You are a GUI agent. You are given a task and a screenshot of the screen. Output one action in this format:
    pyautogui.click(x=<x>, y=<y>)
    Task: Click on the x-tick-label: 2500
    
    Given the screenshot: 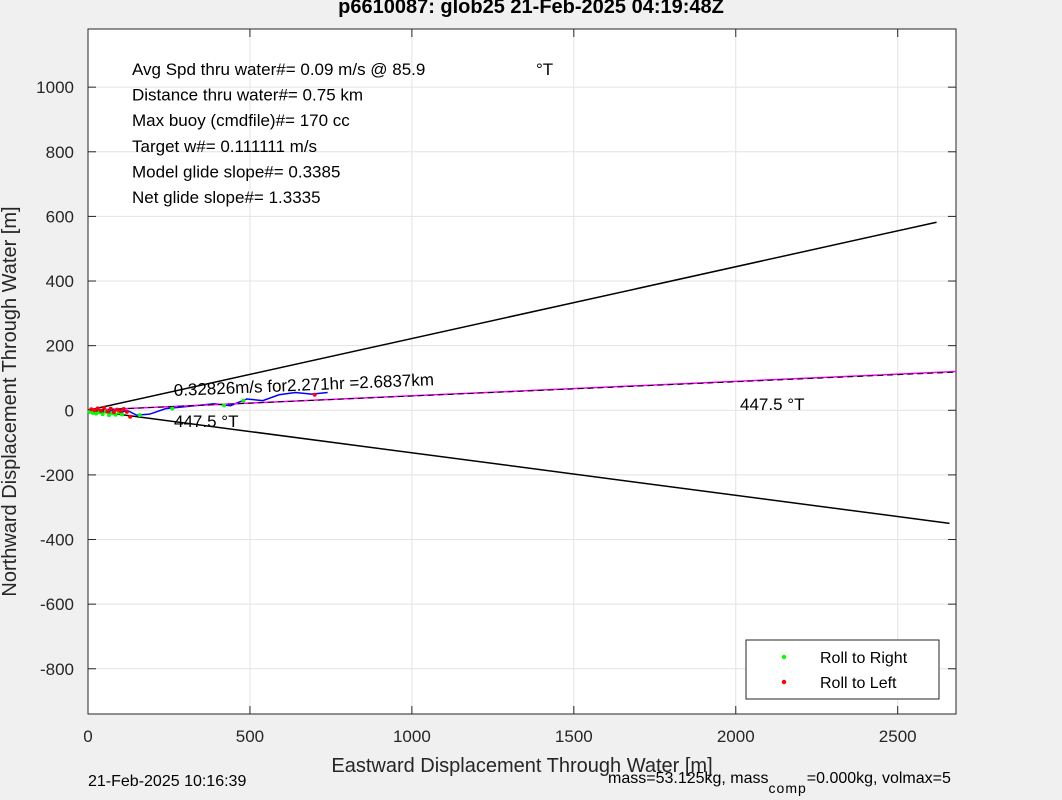 What is the action you would take?
    pyautogui.click(x=898, y=736)
    